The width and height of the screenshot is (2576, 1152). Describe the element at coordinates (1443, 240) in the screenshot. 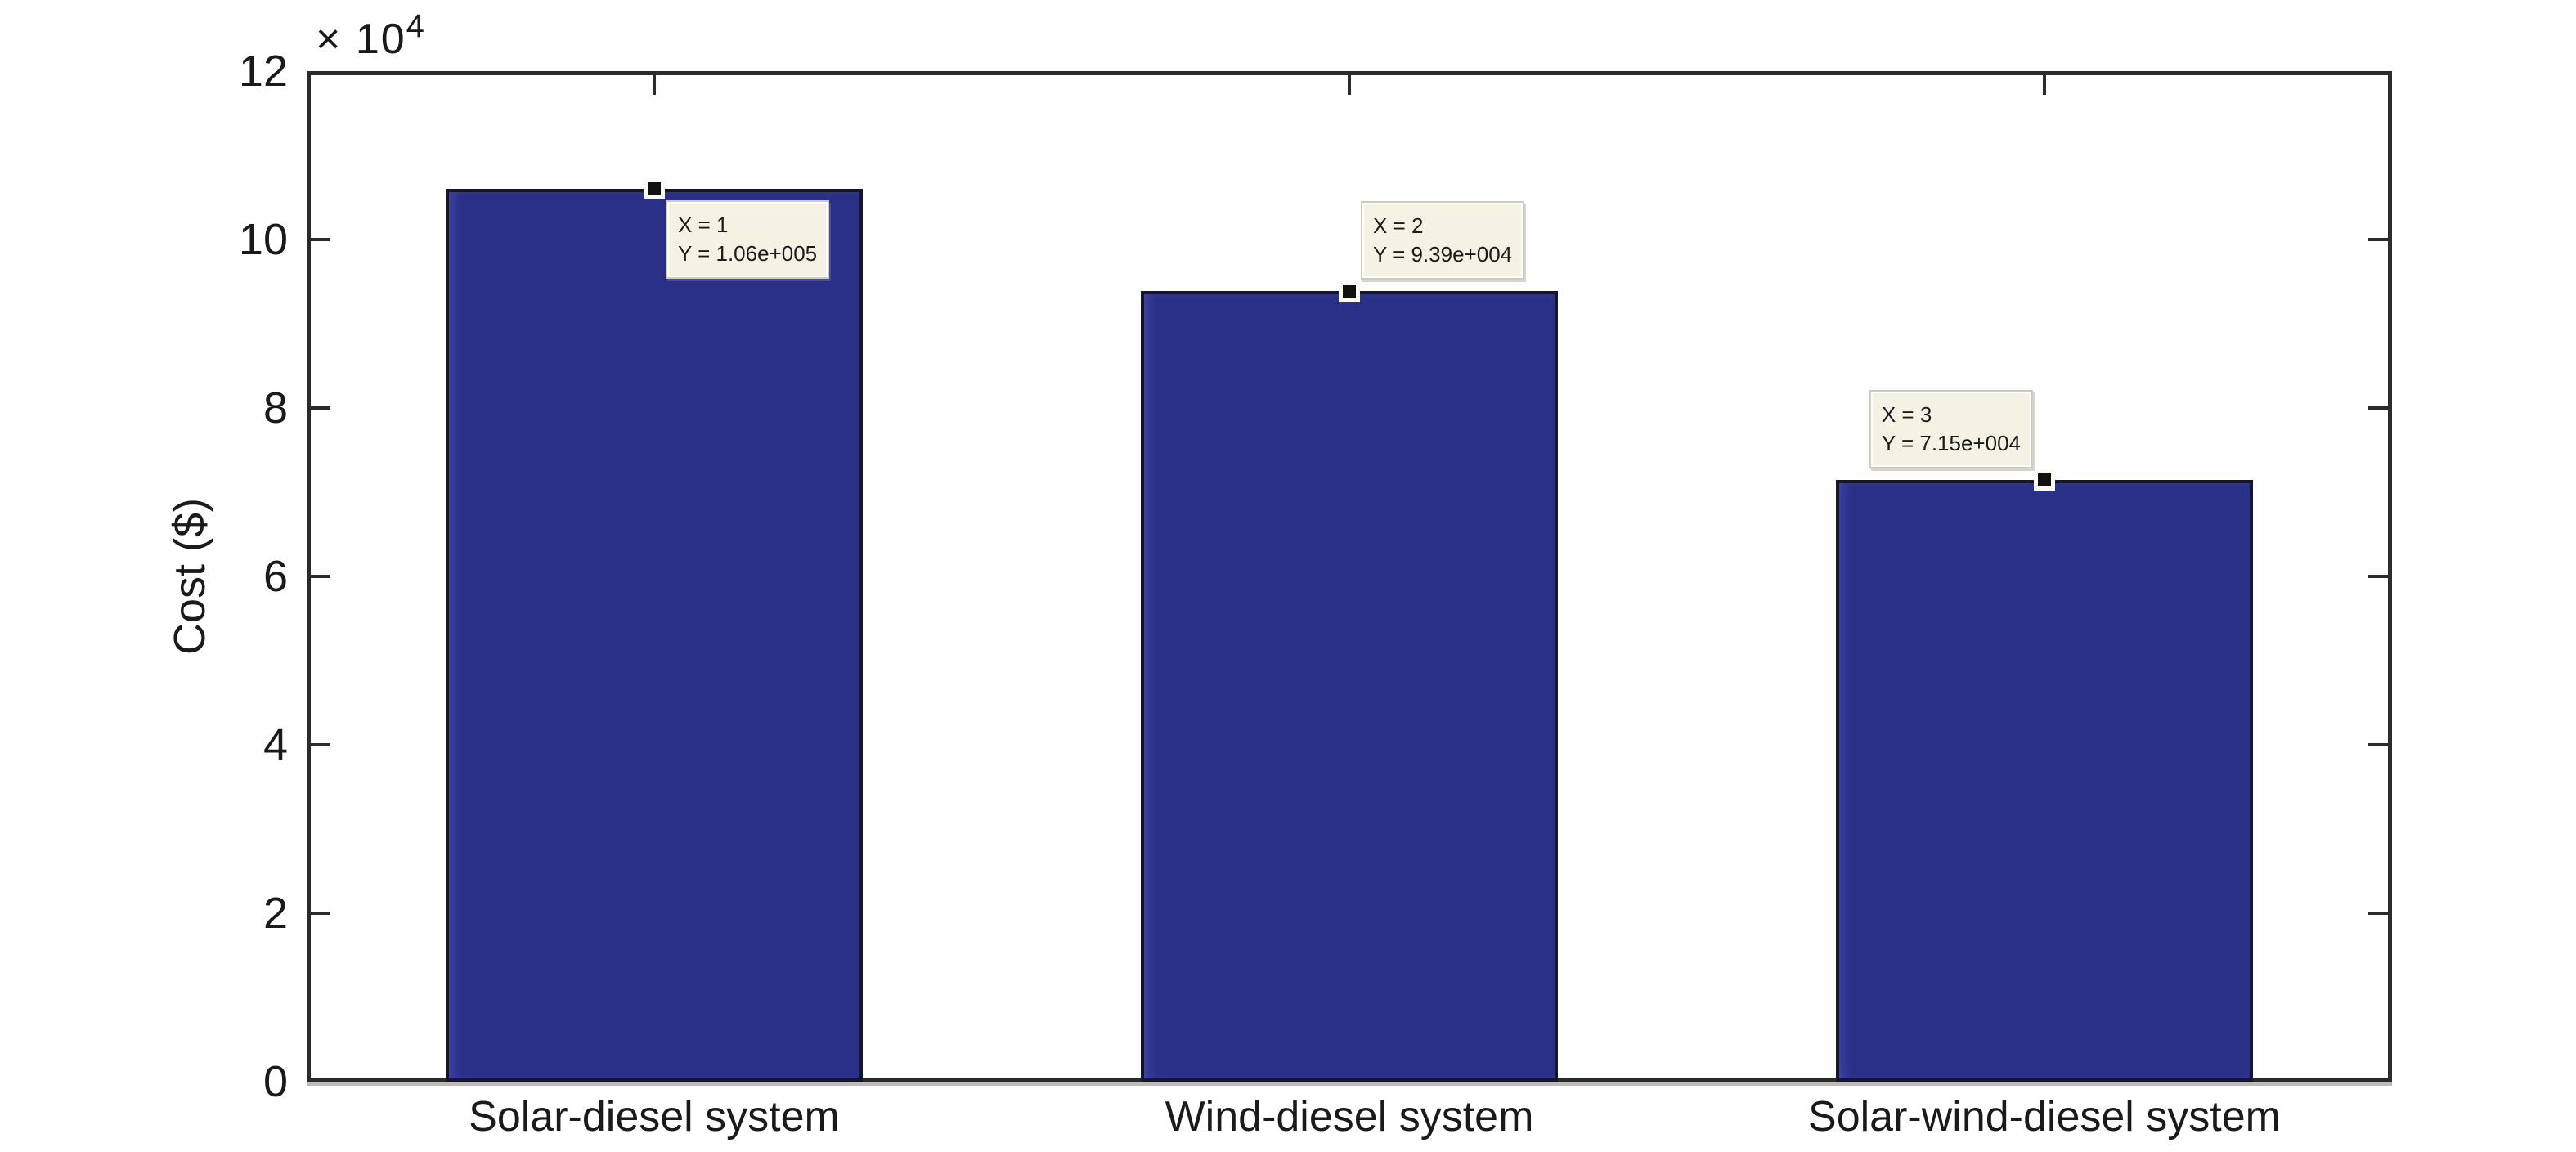

I see `datatip-2: X = 2 Y = 9.39e+004` at that location.